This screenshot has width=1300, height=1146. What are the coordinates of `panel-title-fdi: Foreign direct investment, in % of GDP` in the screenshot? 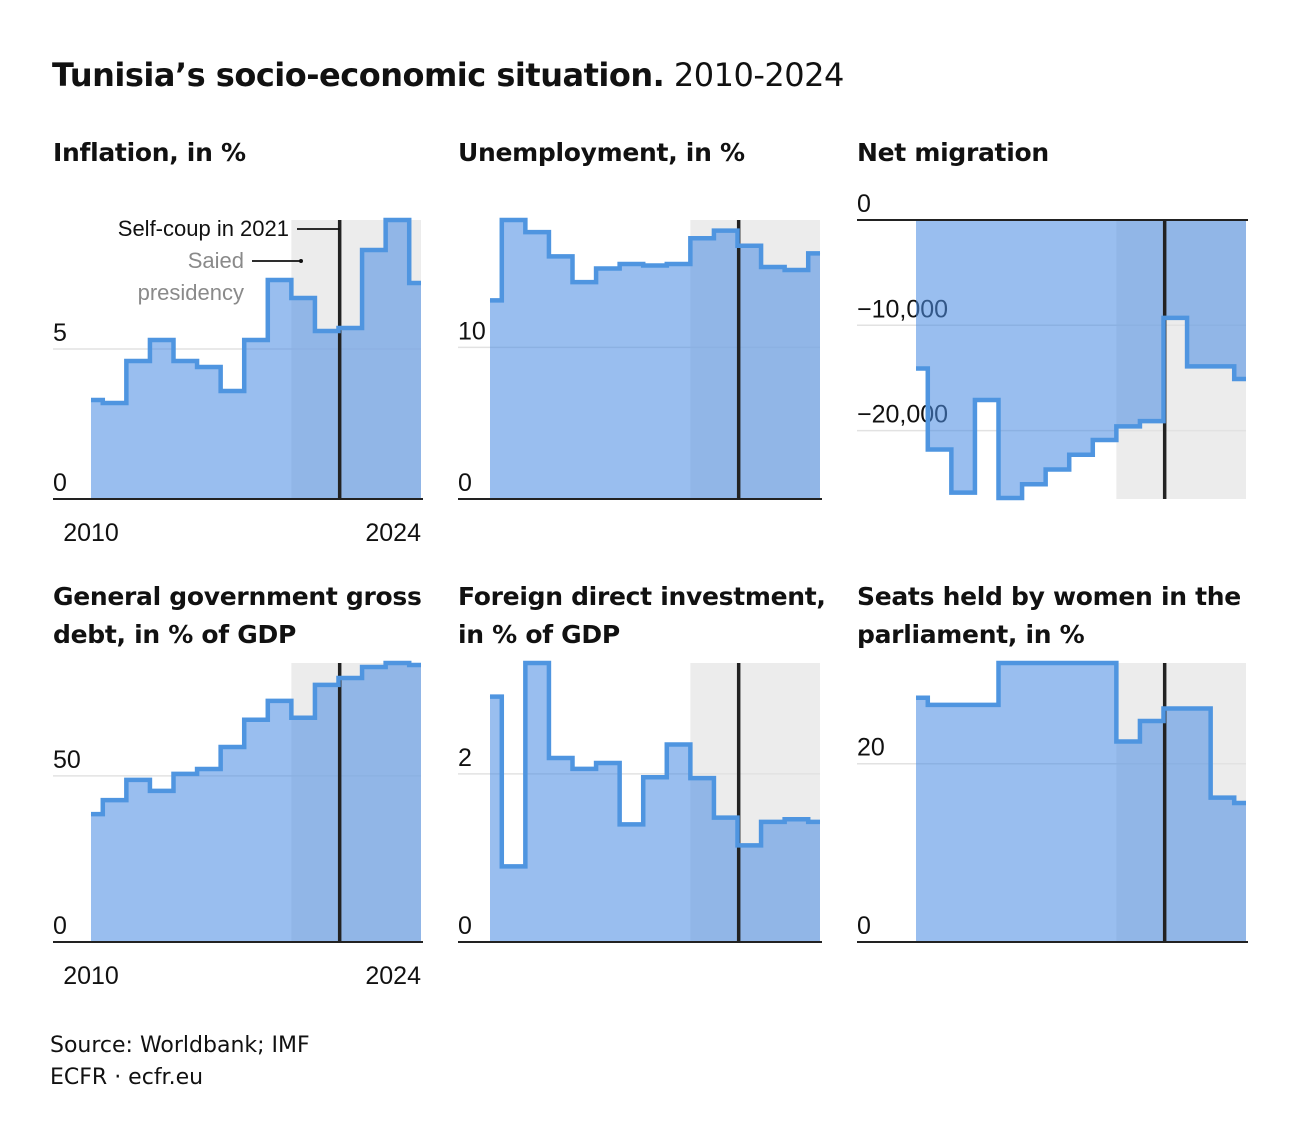 It's located at (642, 615).